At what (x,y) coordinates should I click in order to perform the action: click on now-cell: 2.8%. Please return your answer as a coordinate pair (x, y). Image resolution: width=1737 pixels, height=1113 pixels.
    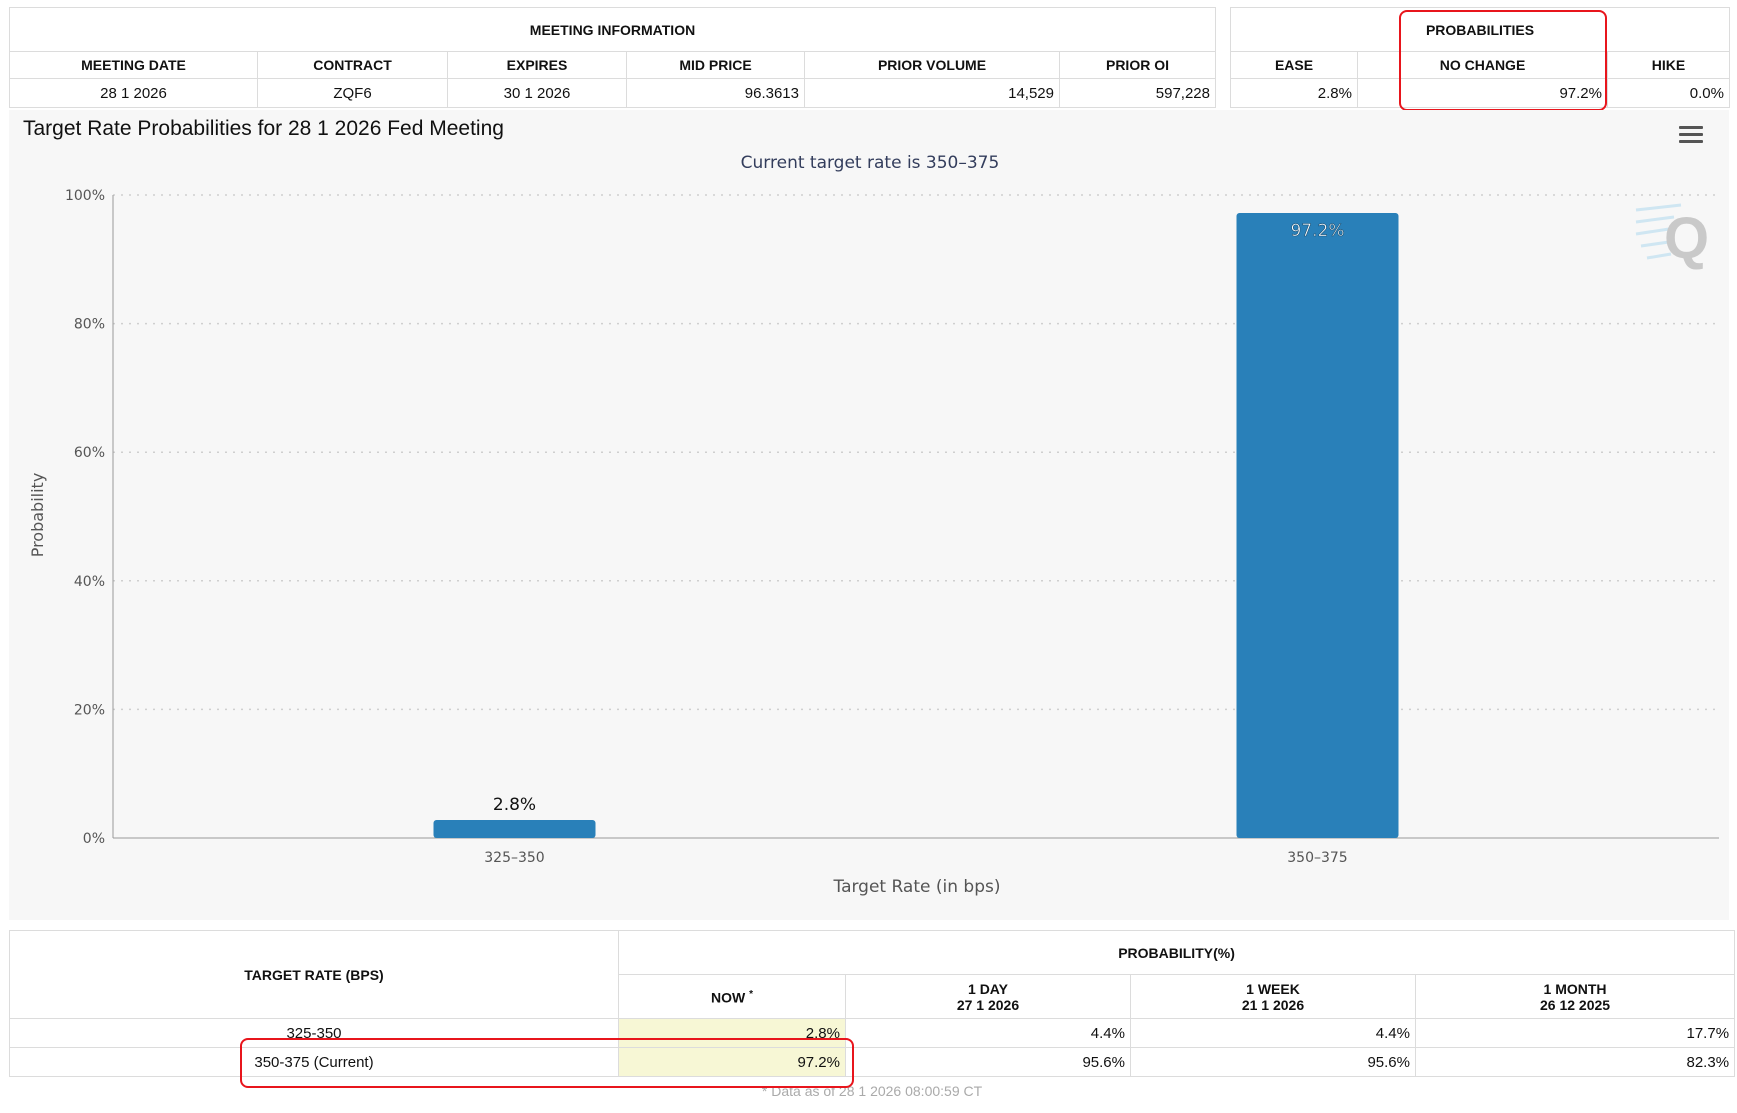
    Looking at the image, I should click on (732, 1033).